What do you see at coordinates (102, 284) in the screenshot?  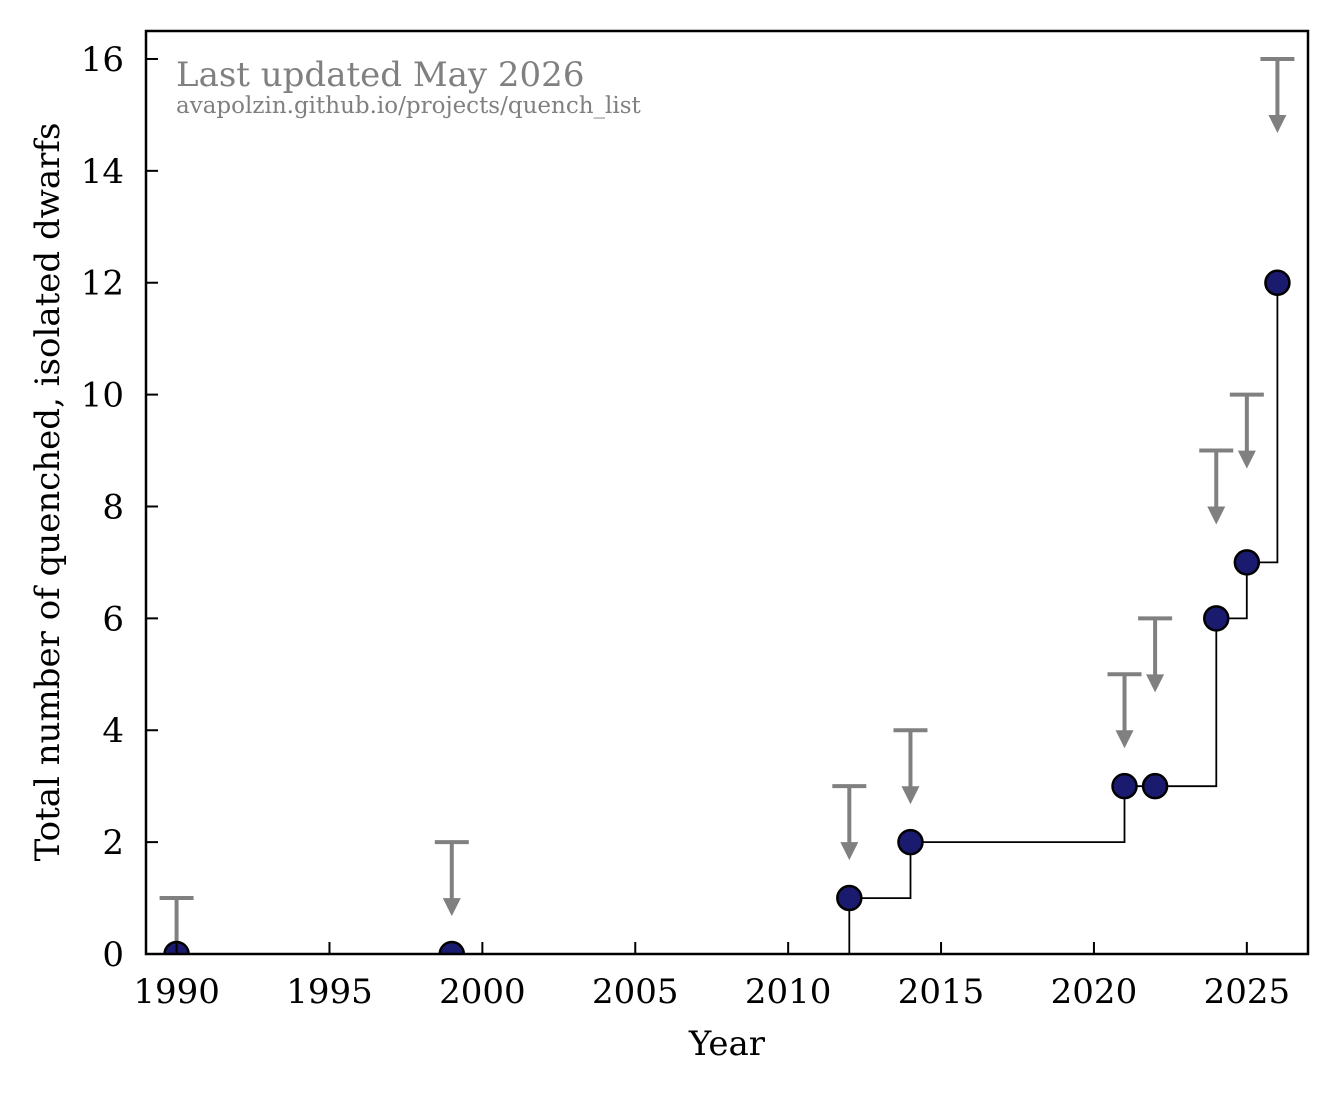 I see `y-tick-label: 12` at bounding box center [102, 284].